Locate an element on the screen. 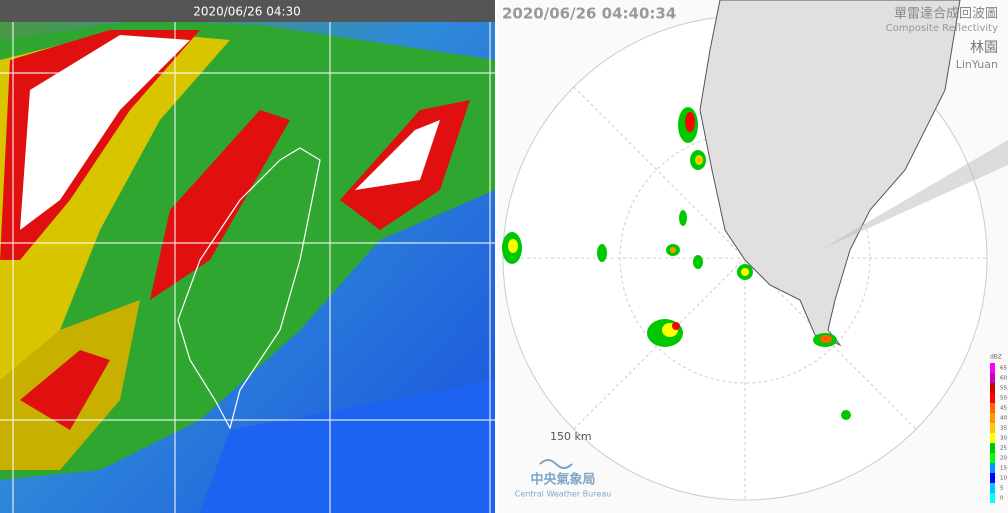  station-en: LinYuan is located at coordinates (977, 64).